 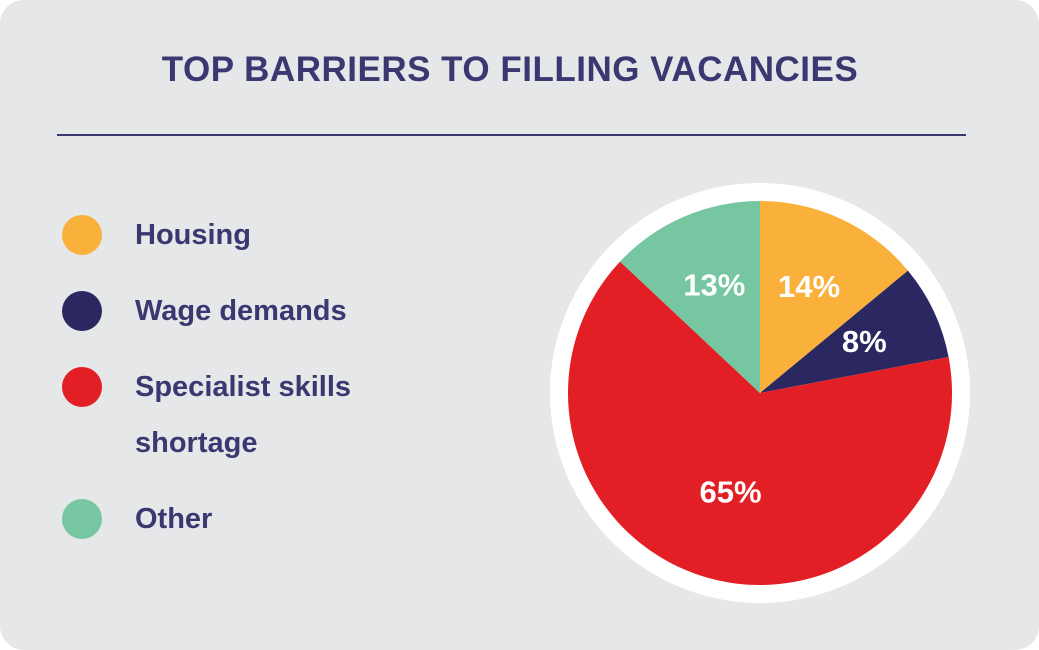 What do you see at coordinates (511, 135) in the screenshot?
I see `title-rule` at bounding box center [511, 135].